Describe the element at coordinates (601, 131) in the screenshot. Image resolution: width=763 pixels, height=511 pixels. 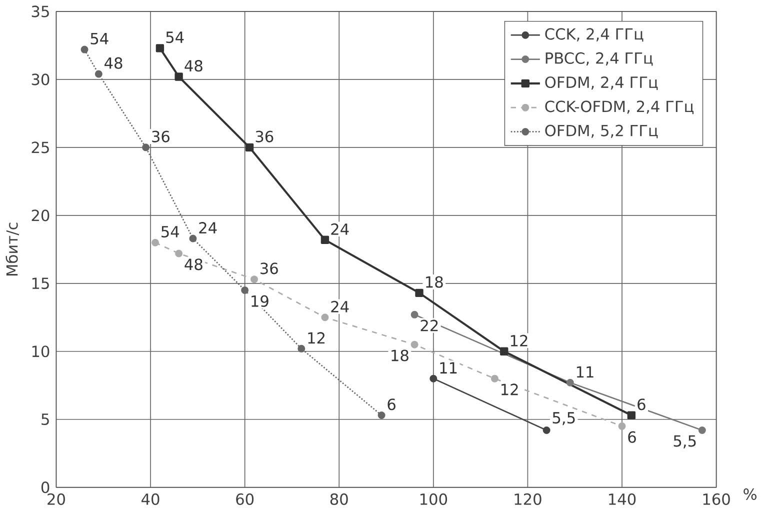
I see `legend-label: OFDM, 5,2 ГГц` at that location.